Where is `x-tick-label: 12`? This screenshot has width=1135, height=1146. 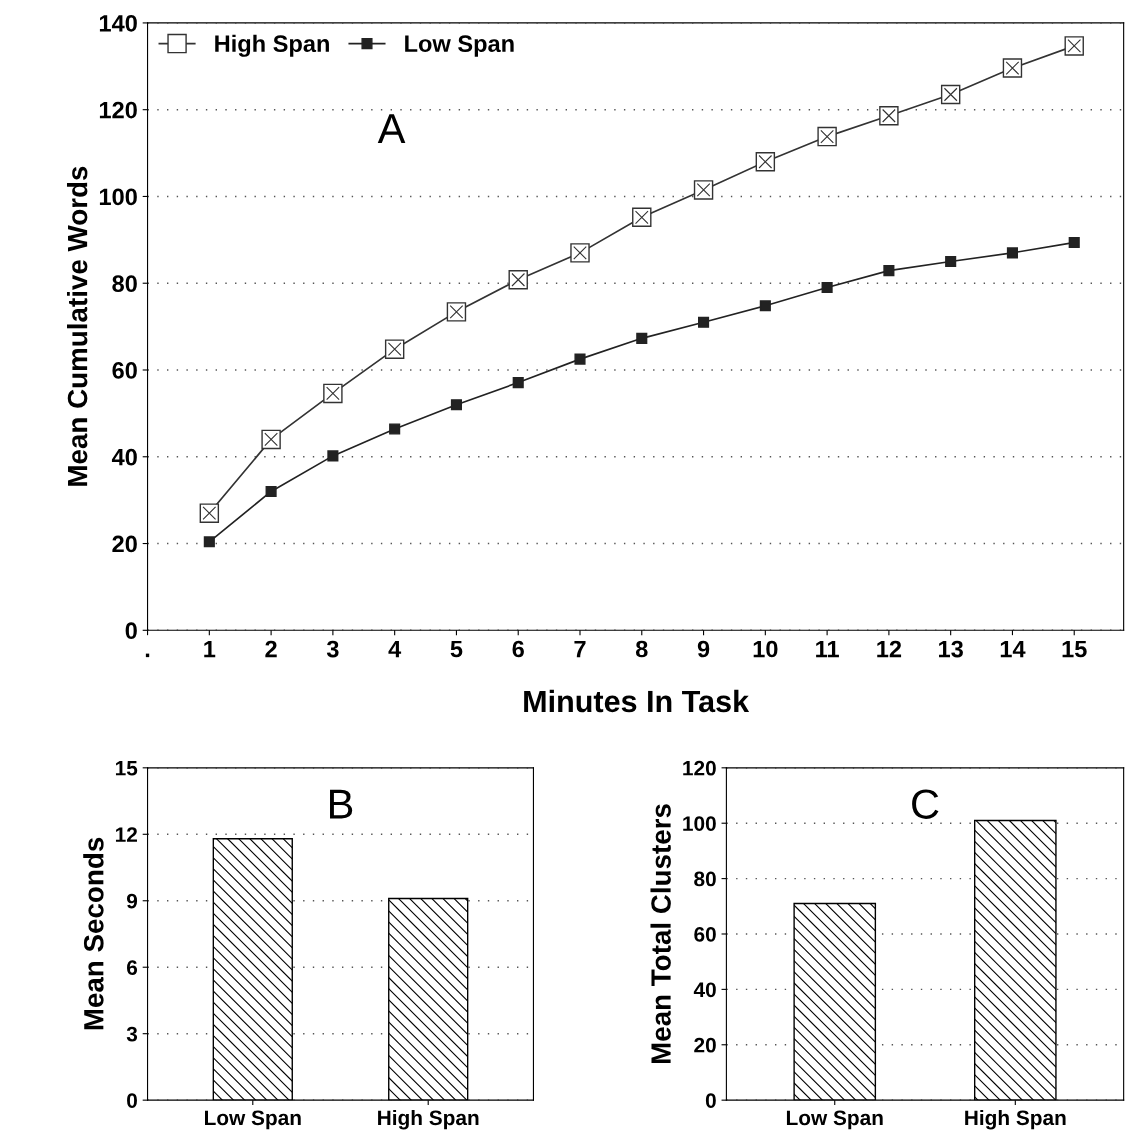 x-tick-label: 12 is located at coordinates (889, 649).